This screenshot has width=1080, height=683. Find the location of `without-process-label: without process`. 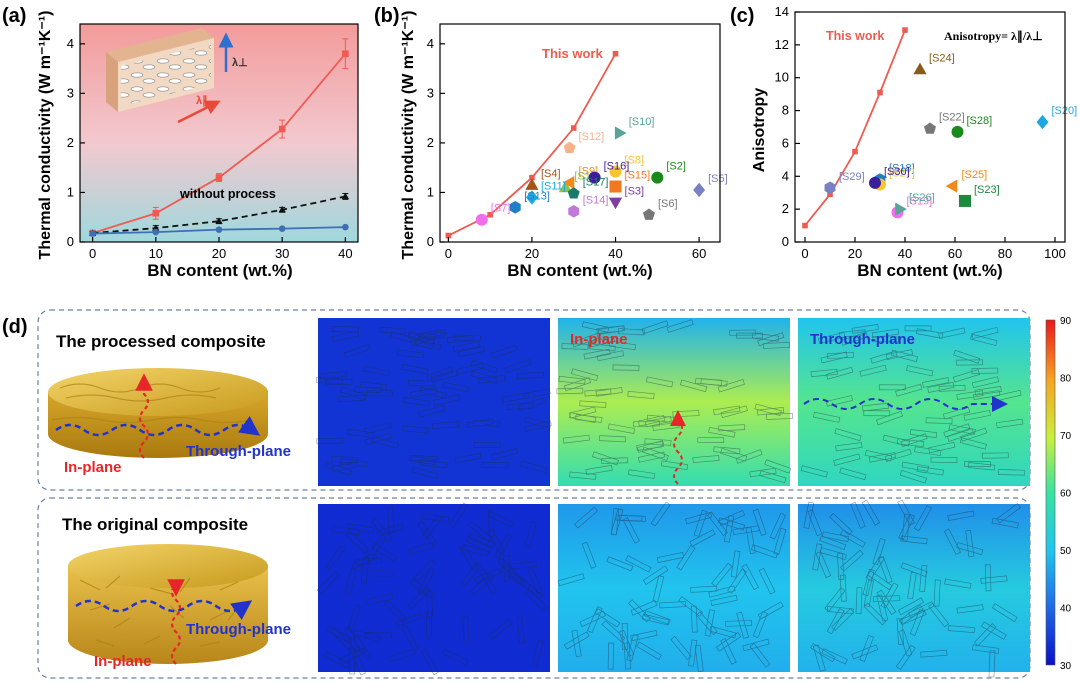

without-process-label: without process is located at coordinates (227, 194).